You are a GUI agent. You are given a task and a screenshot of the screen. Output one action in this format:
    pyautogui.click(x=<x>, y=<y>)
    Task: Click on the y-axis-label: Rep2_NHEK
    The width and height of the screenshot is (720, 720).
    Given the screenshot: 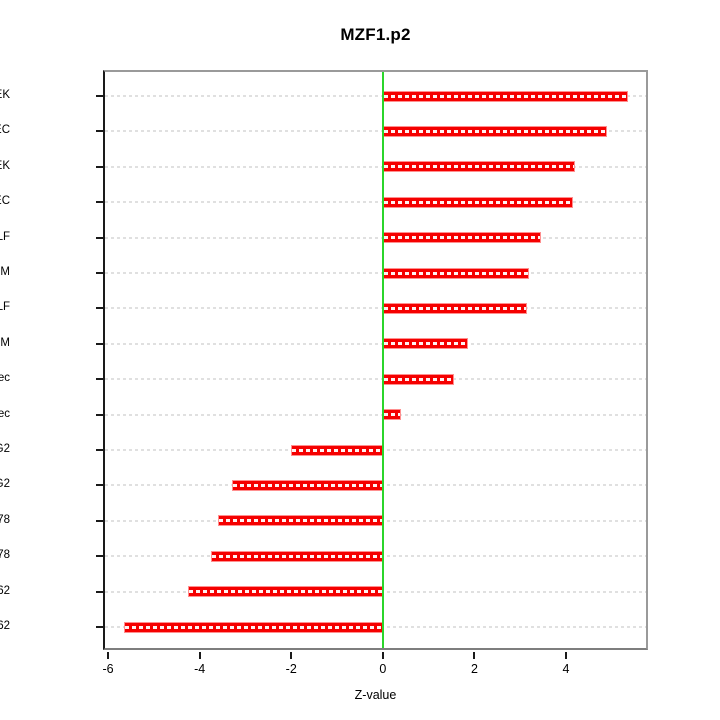 What is the action you would take?
    pyautogui.click(x=5, y=165)
    